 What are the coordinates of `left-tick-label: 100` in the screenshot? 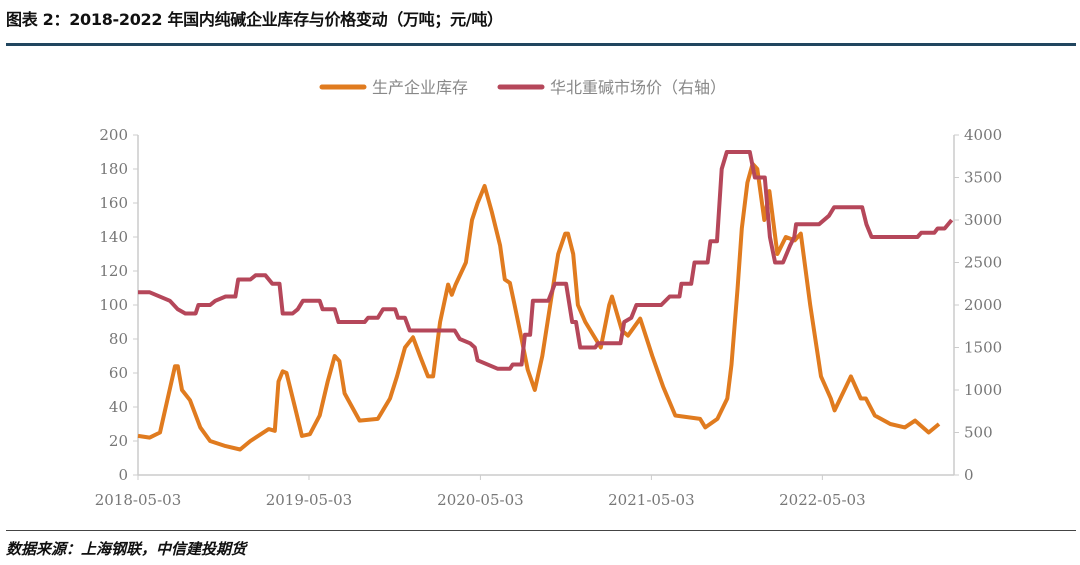 It's located at (113, 305).